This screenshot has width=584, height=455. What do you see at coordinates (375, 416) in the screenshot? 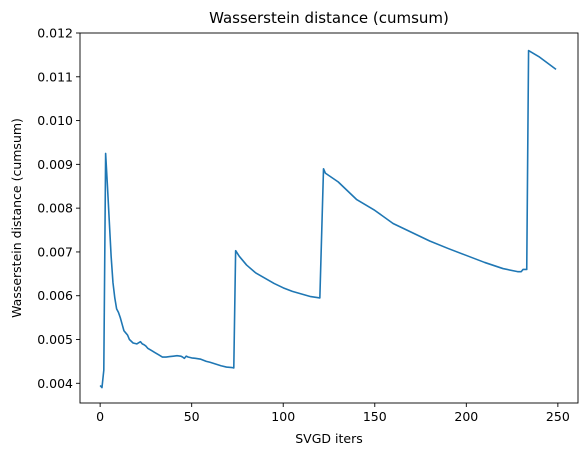
I see `x-tick-label: 150` at bounding box center [375, 416].